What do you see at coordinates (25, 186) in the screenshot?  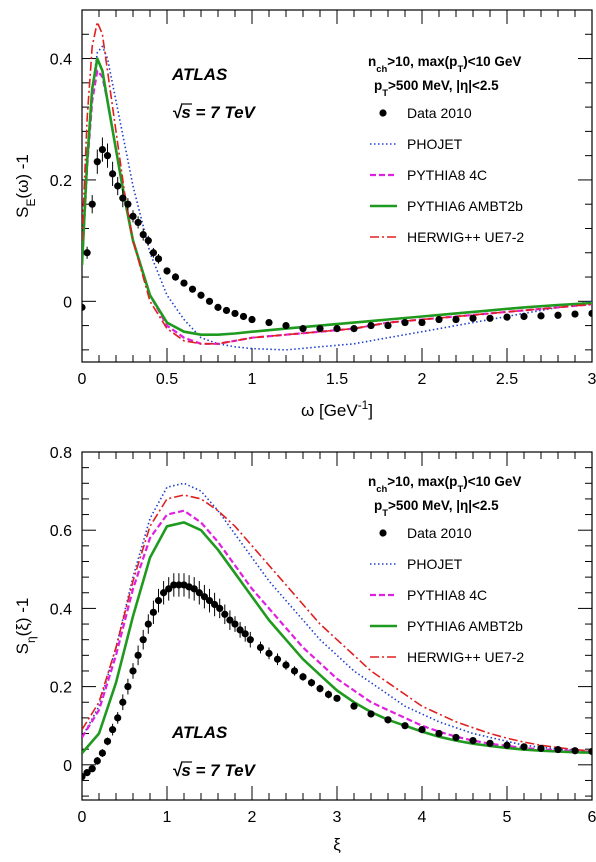 I see `y-axis-label: SE(ω) -1` at bounding box center [25, 186].